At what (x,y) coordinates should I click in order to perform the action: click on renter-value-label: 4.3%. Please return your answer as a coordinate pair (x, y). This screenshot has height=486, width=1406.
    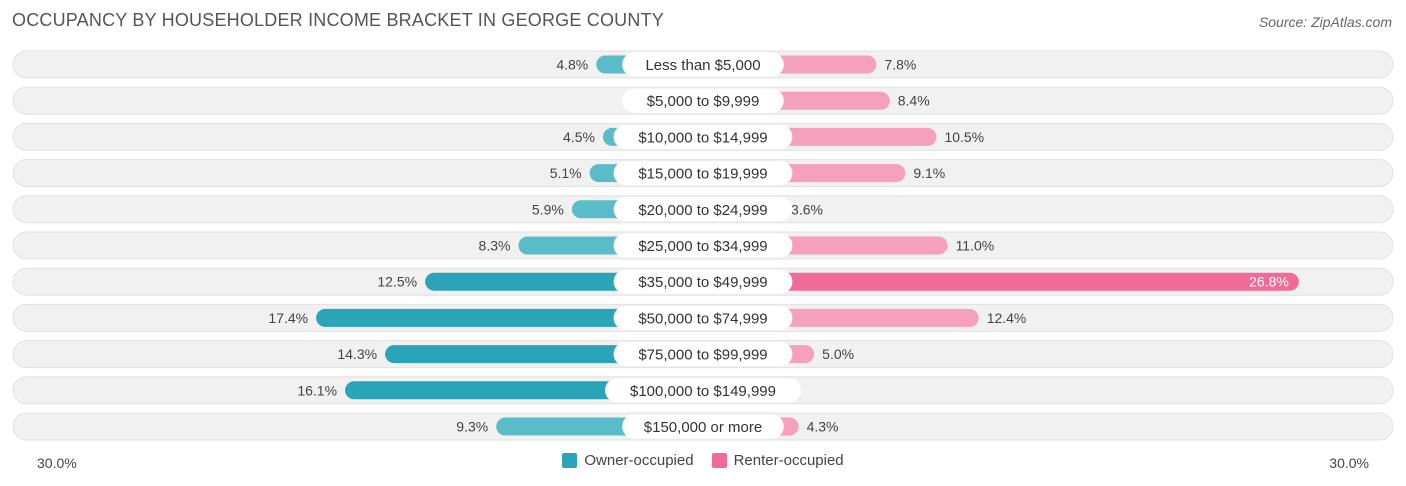
    Looking at the image, I should click on (823, 427).